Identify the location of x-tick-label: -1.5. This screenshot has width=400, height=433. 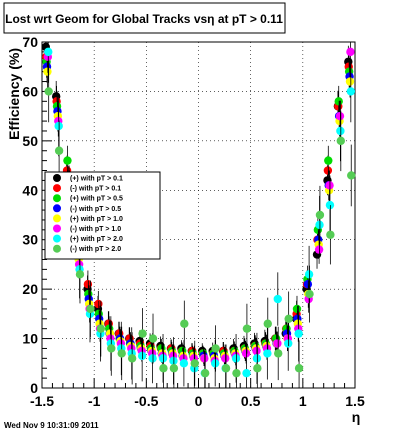
(42, 401).